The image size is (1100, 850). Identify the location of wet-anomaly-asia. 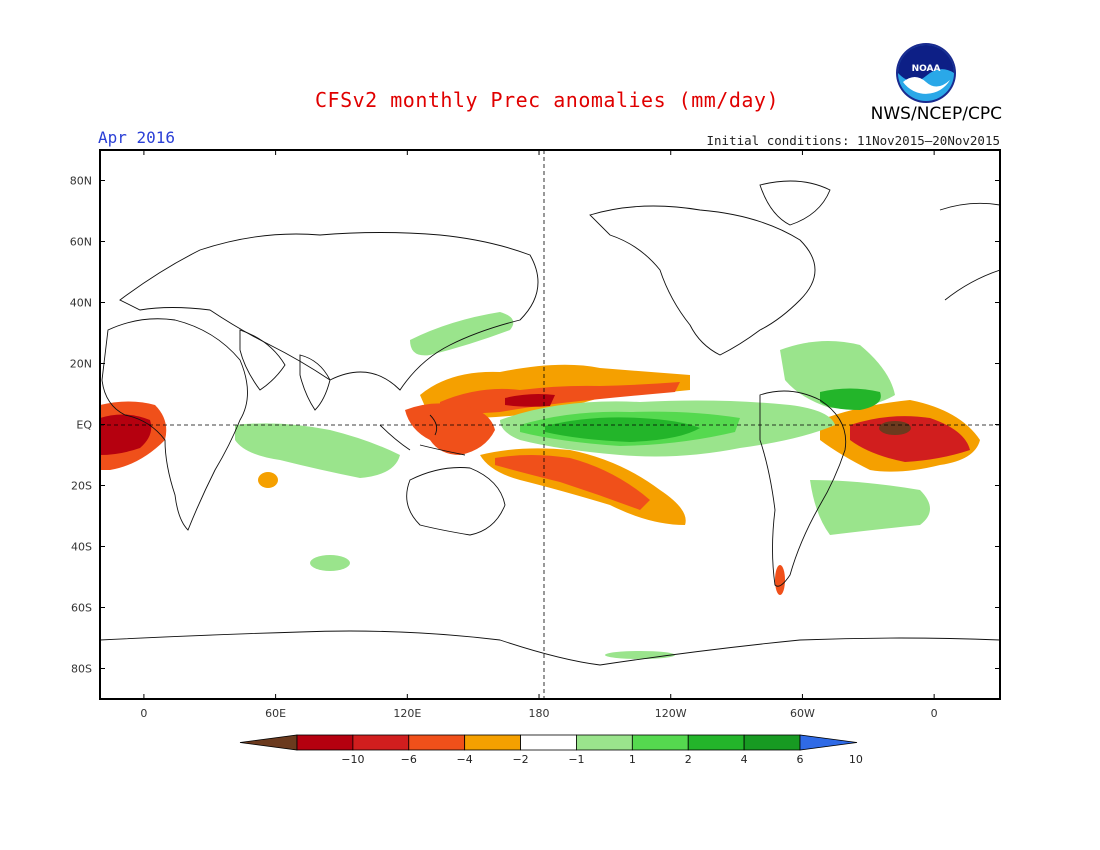
(462, 334).